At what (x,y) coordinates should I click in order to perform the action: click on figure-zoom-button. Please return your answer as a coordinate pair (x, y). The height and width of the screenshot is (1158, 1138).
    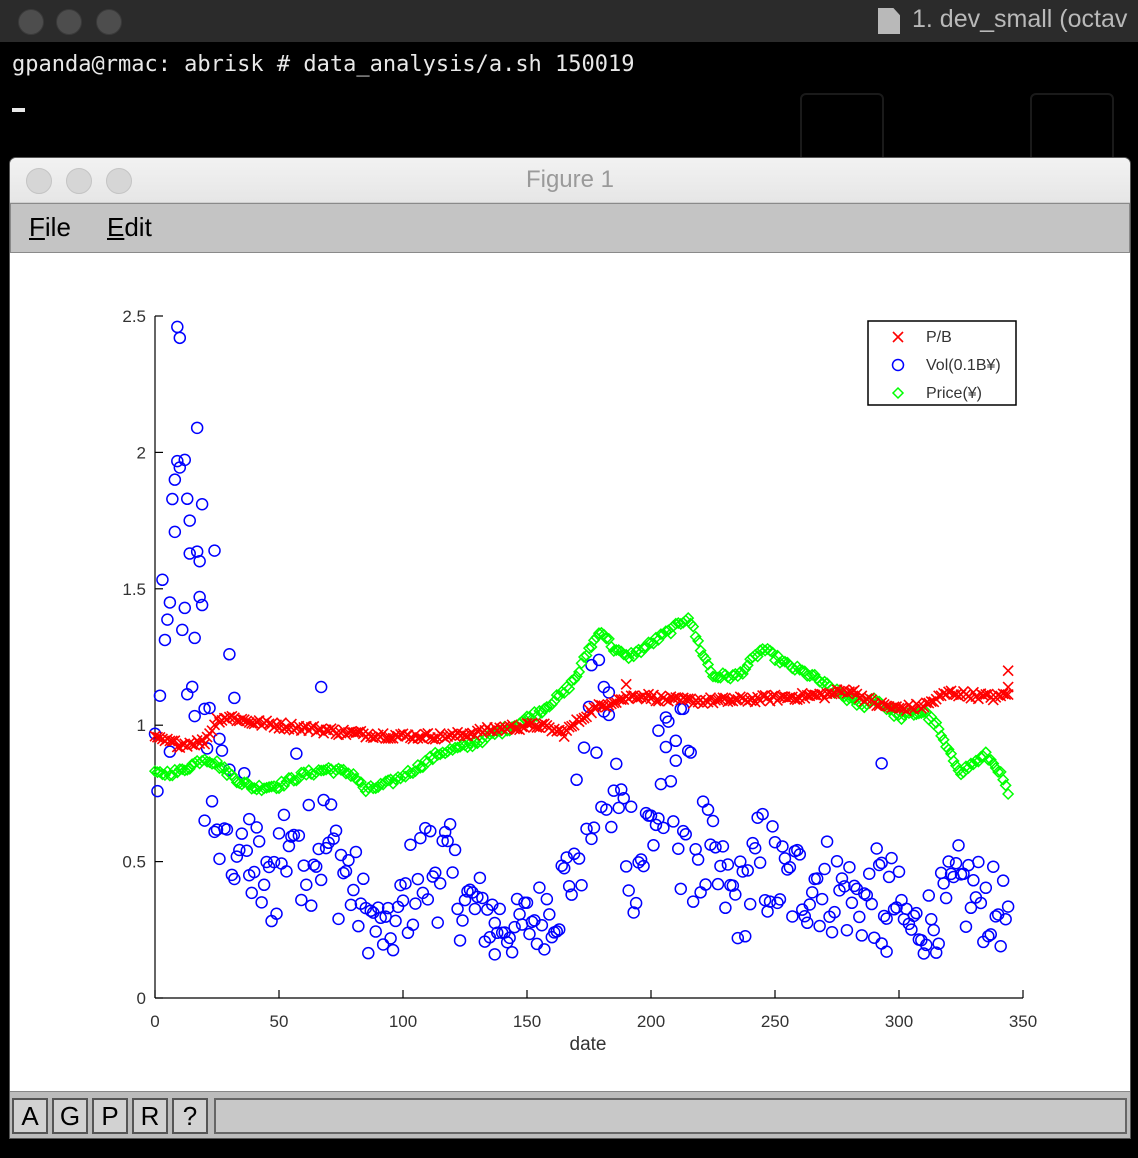
    Looking at the image, I should click on (119, 181).